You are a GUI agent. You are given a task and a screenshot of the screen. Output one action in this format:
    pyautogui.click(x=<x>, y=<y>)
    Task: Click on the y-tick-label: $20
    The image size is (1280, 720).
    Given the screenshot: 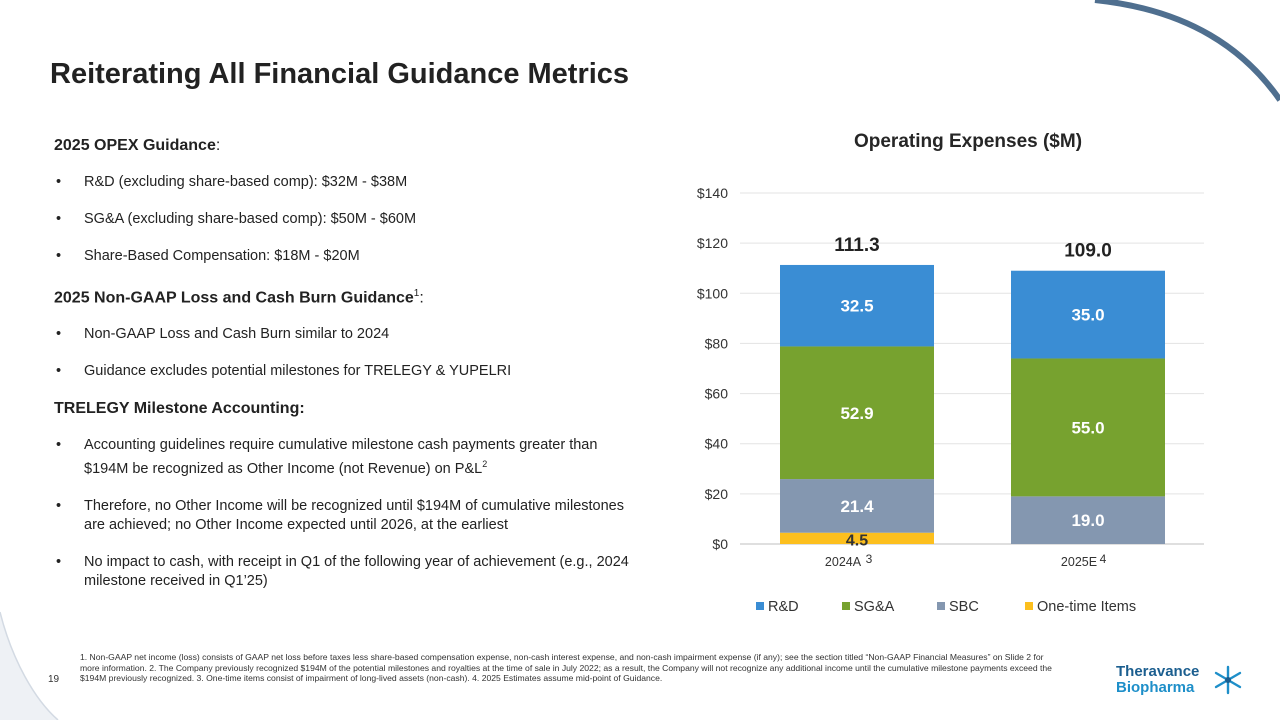 What is the action you would take?
    pyautogui.click(x=717, y=494)
    